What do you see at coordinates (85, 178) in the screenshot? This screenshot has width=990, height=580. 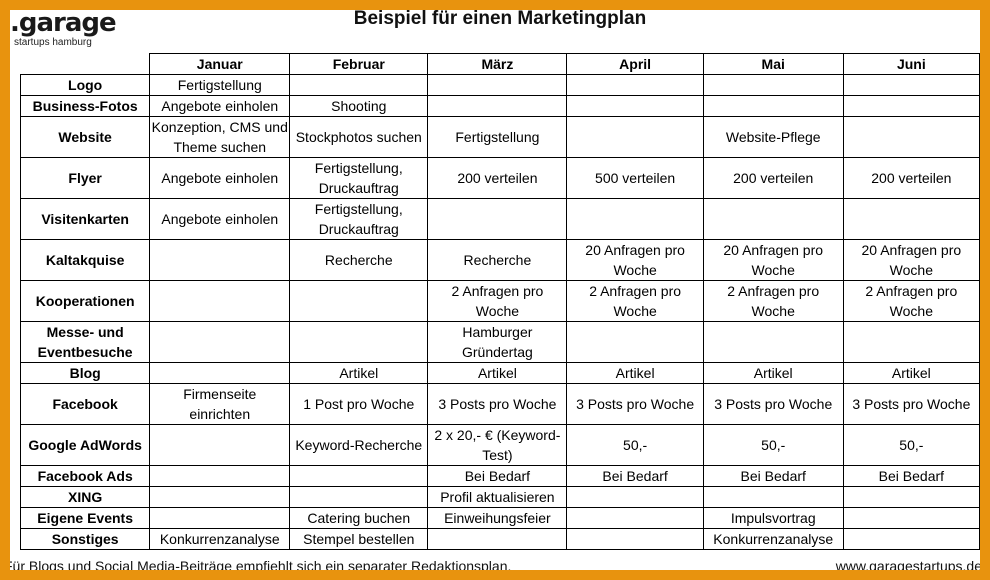 I see `row-label: Flyer` at bounding box center [85, 178].